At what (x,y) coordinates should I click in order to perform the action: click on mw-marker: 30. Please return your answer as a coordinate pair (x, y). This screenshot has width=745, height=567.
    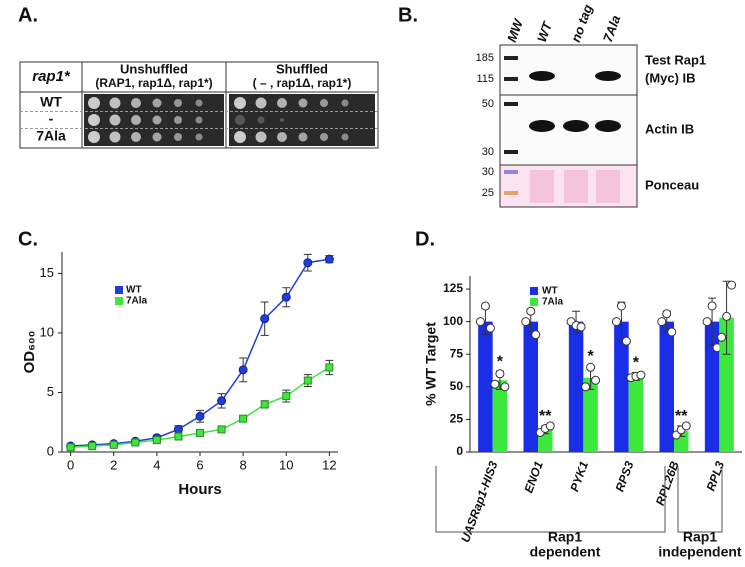
    Looking at the image, I should click on (488, 172).